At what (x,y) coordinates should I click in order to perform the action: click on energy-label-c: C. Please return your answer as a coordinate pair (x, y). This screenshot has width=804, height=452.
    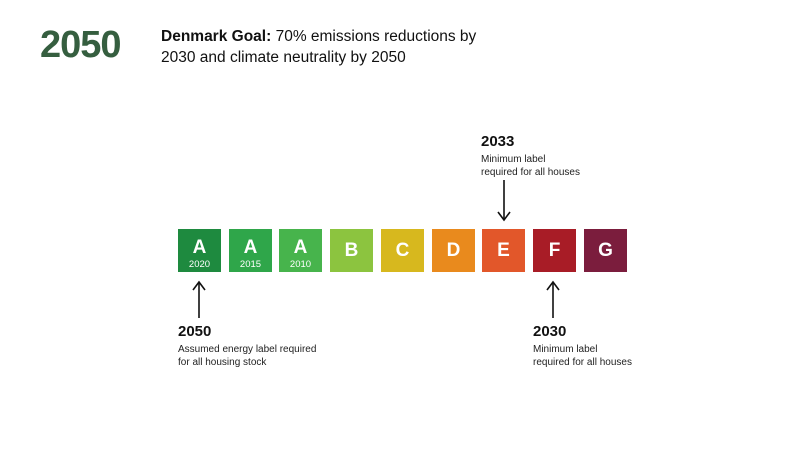
    Looking at the image, I should click on (402, 250).